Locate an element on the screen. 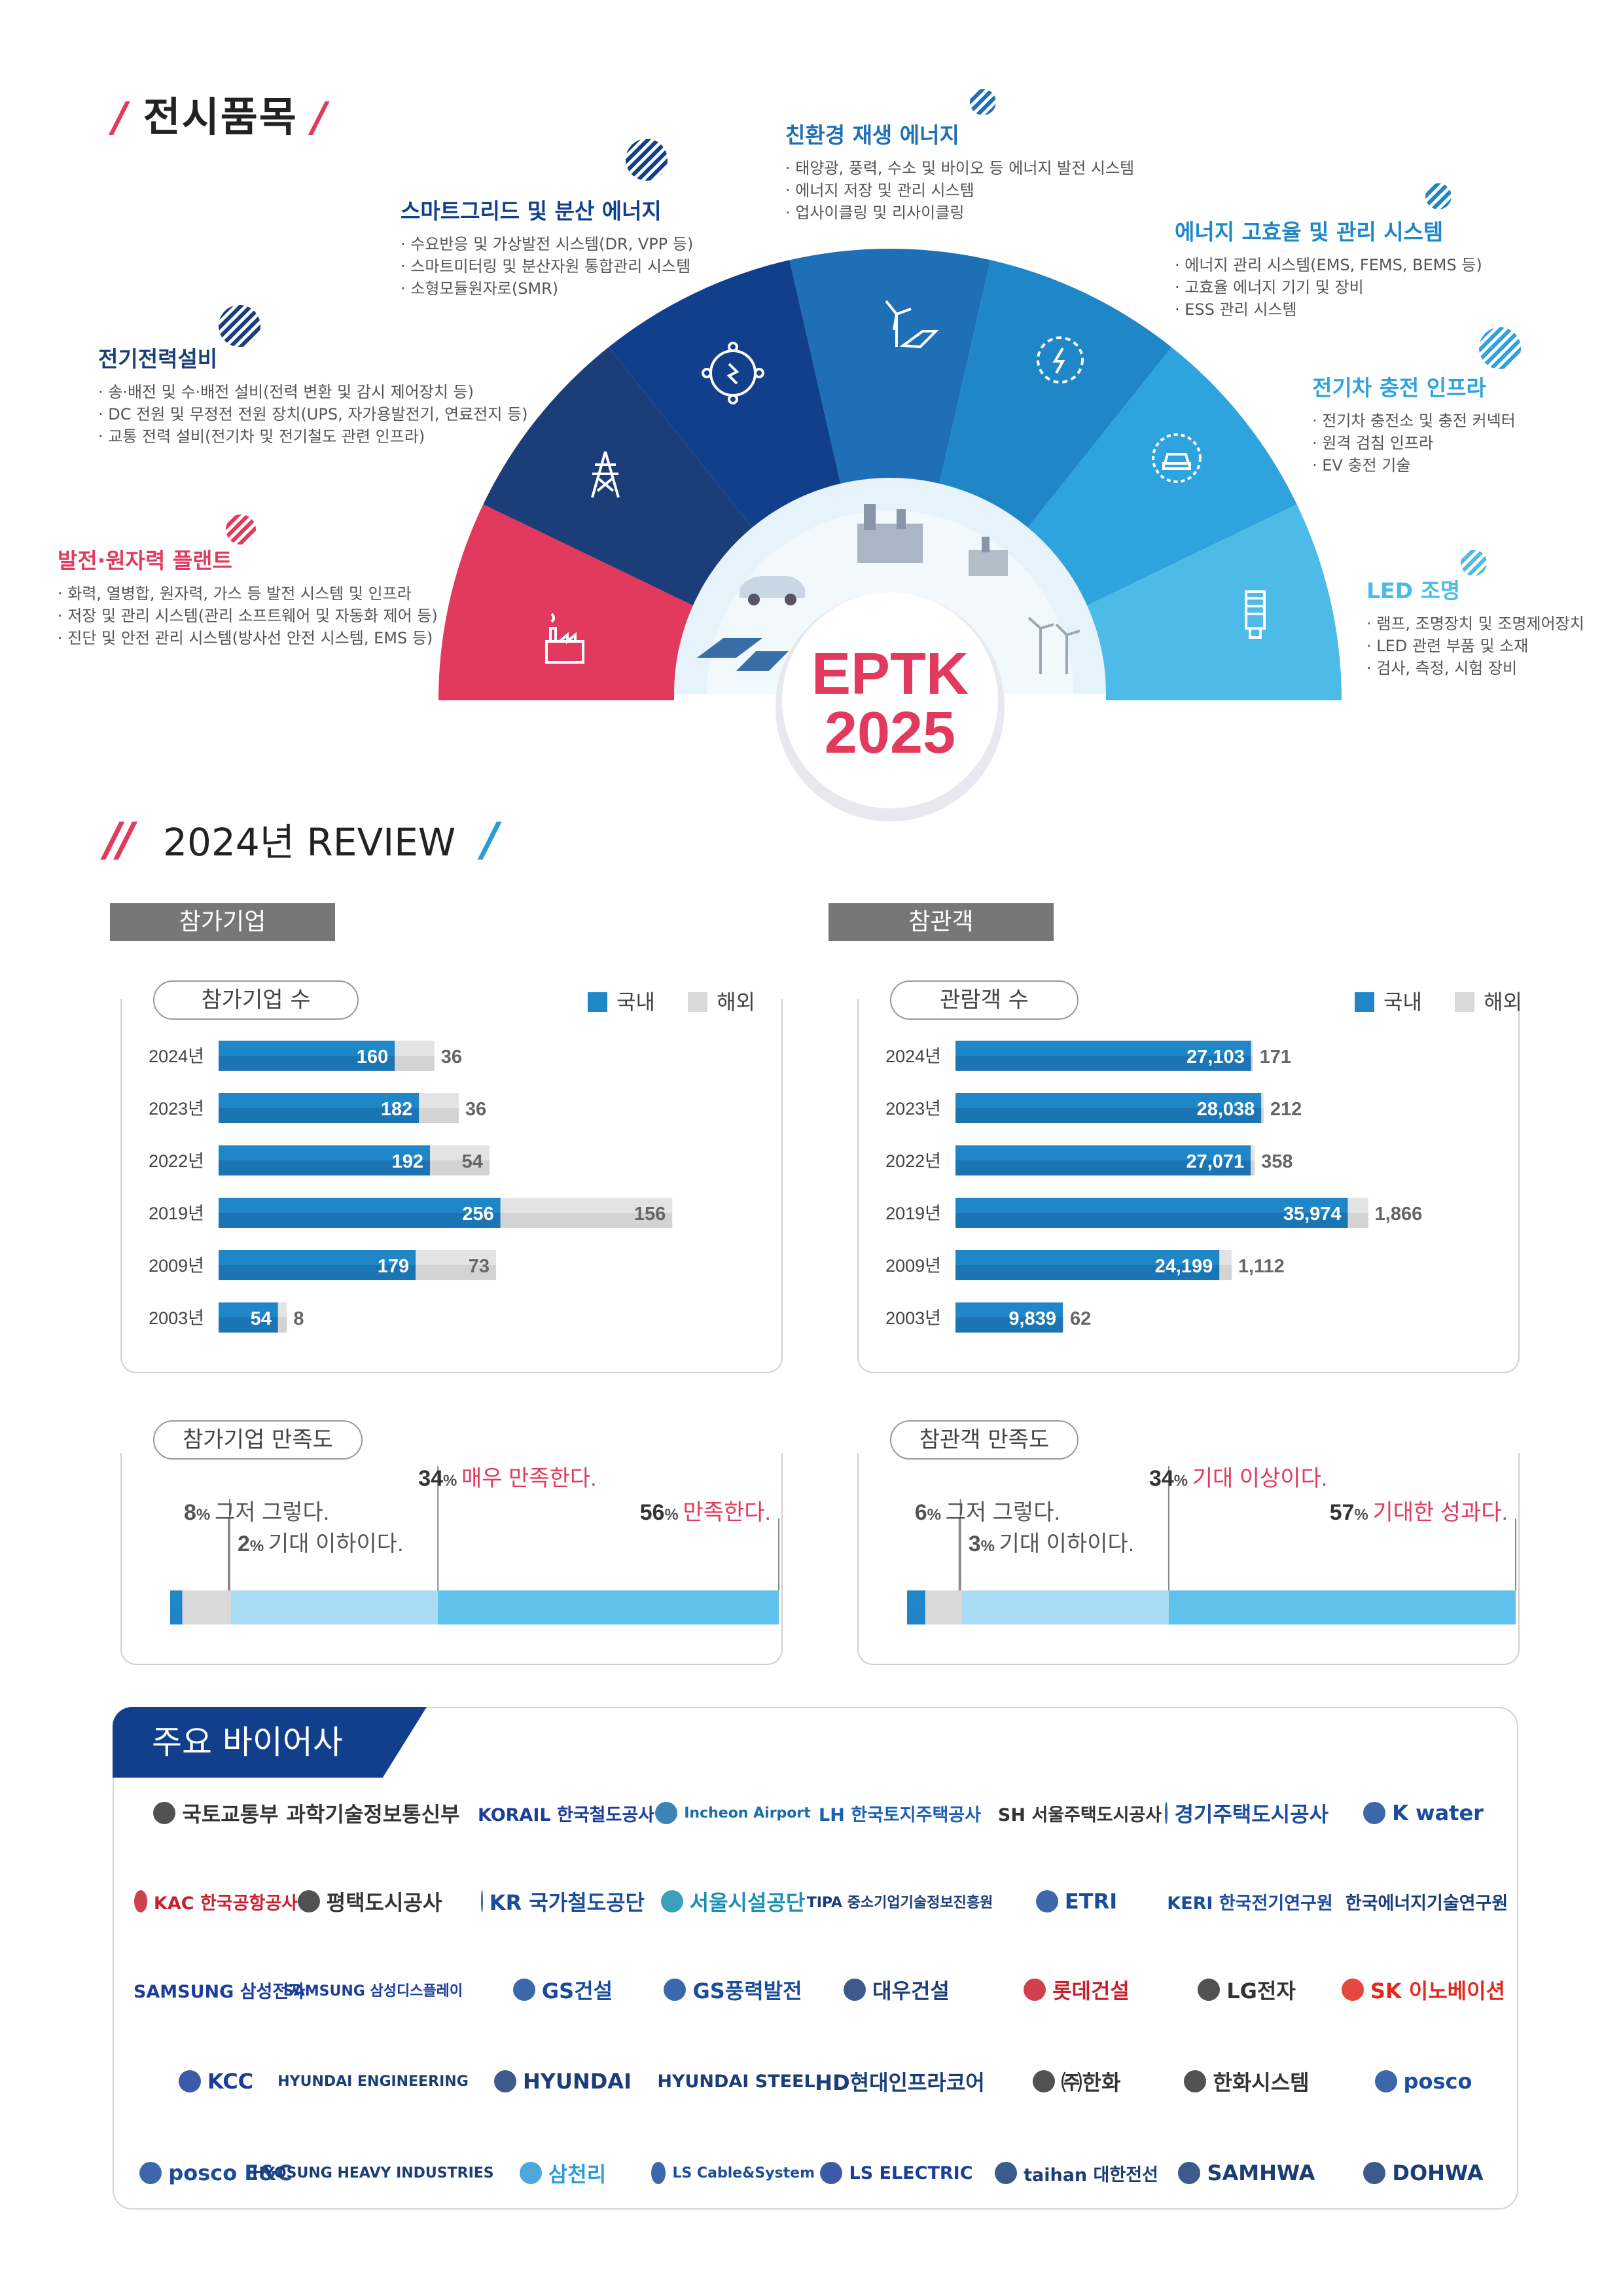  tick-label: 2019년 is located at coordinates (177, 1213).